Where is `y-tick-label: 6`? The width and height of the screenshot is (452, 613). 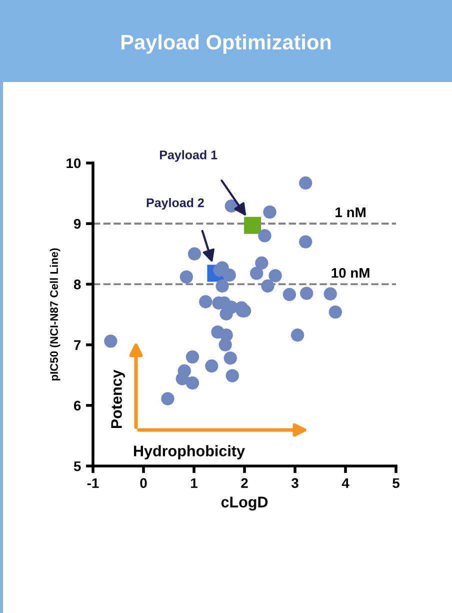
y-tick-label: 6 is located at coordinates (77, 405).